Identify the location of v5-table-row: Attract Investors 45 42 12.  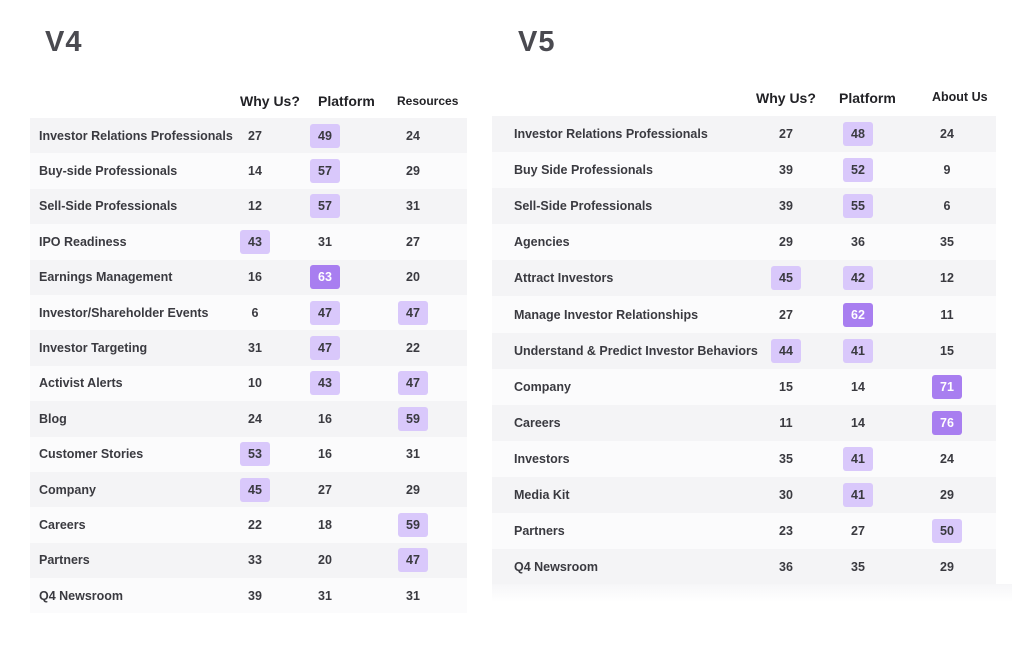
(744, 278).